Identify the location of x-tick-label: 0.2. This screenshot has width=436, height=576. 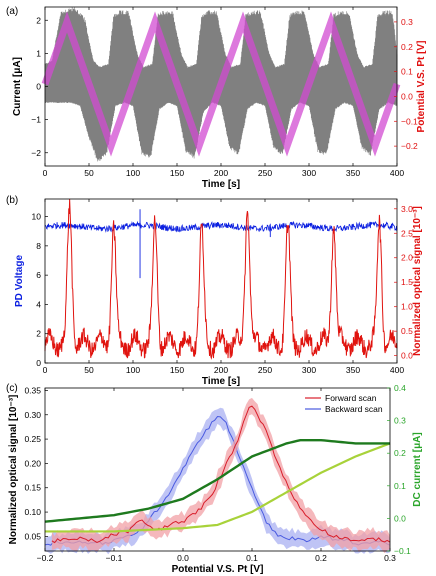
(321, 558).